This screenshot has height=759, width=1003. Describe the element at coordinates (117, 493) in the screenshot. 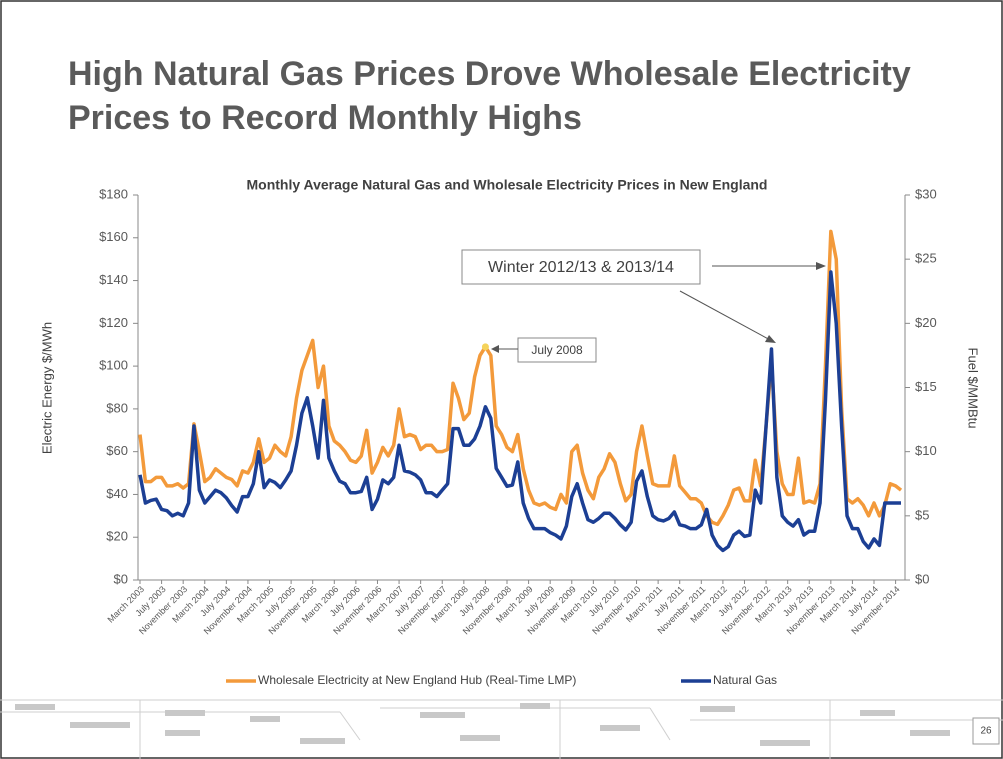

I see `y-tick-label: $40` at that location.